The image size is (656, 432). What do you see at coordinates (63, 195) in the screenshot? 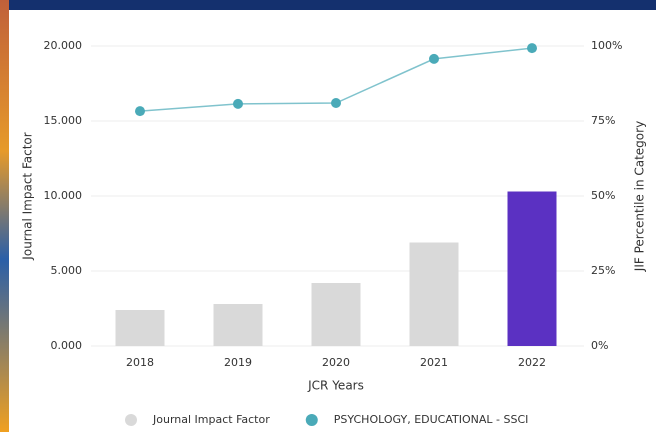
I see `y-tick-label: 10.000` at bounding box center [63, 195].